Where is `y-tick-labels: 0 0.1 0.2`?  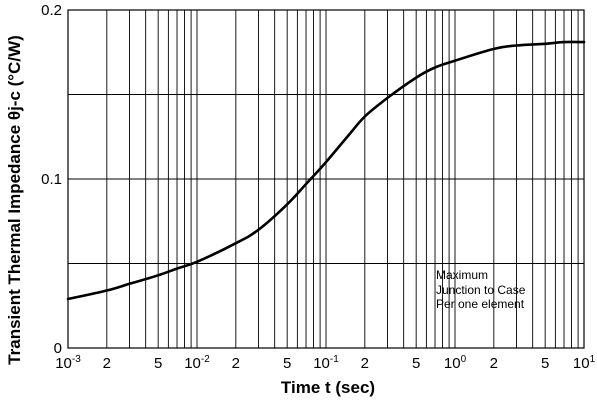 y-tick-labels: 0 0.1 0.2 is located at coordinates (51, 179).